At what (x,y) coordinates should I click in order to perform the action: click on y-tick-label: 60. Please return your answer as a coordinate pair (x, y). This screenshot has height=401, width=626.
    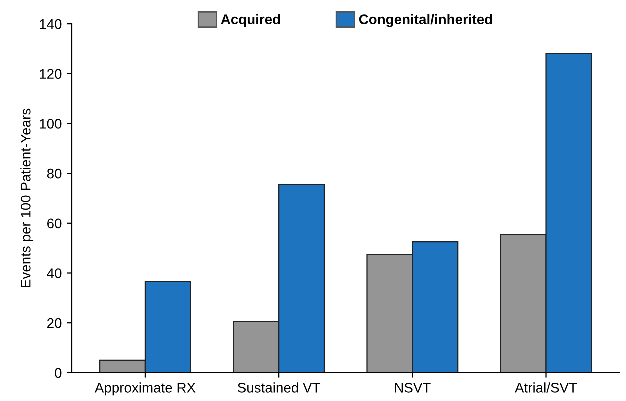
    Looking at the image, I should click on (55, 223).